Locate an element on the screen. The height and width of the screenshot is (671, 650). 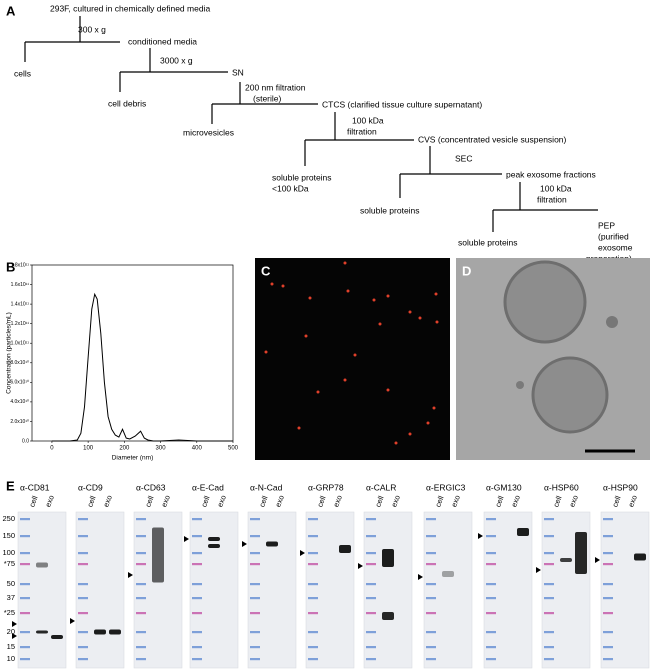
flow-step: SEC is located at coordinates (463, 158).